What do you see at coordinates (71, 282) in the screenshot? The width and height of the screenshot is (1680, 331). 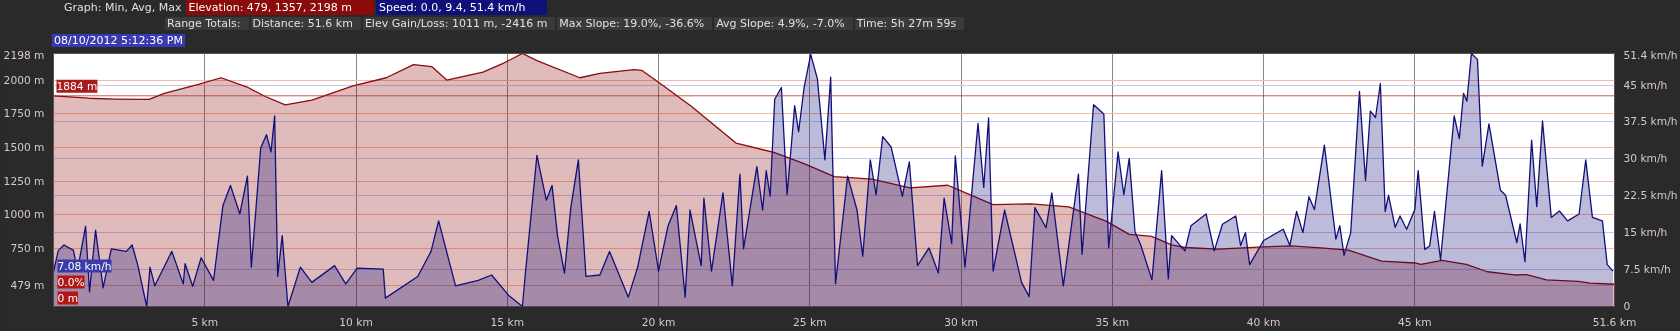 I see `annotation: 0.0%` at bounding box center [71, 282].